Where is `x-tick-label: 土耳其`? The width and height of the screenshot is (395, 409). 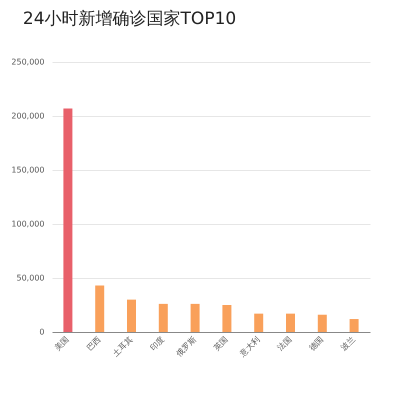
x-tick-label: 土耳其 is located at coordinates (122, 346).